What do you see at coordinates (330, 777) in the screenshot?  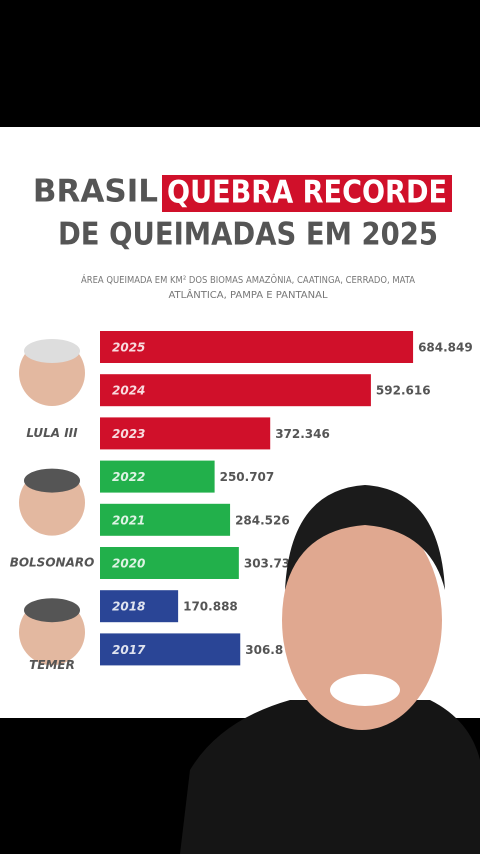 I see `presenter-body` at bounding box center [330, 777].